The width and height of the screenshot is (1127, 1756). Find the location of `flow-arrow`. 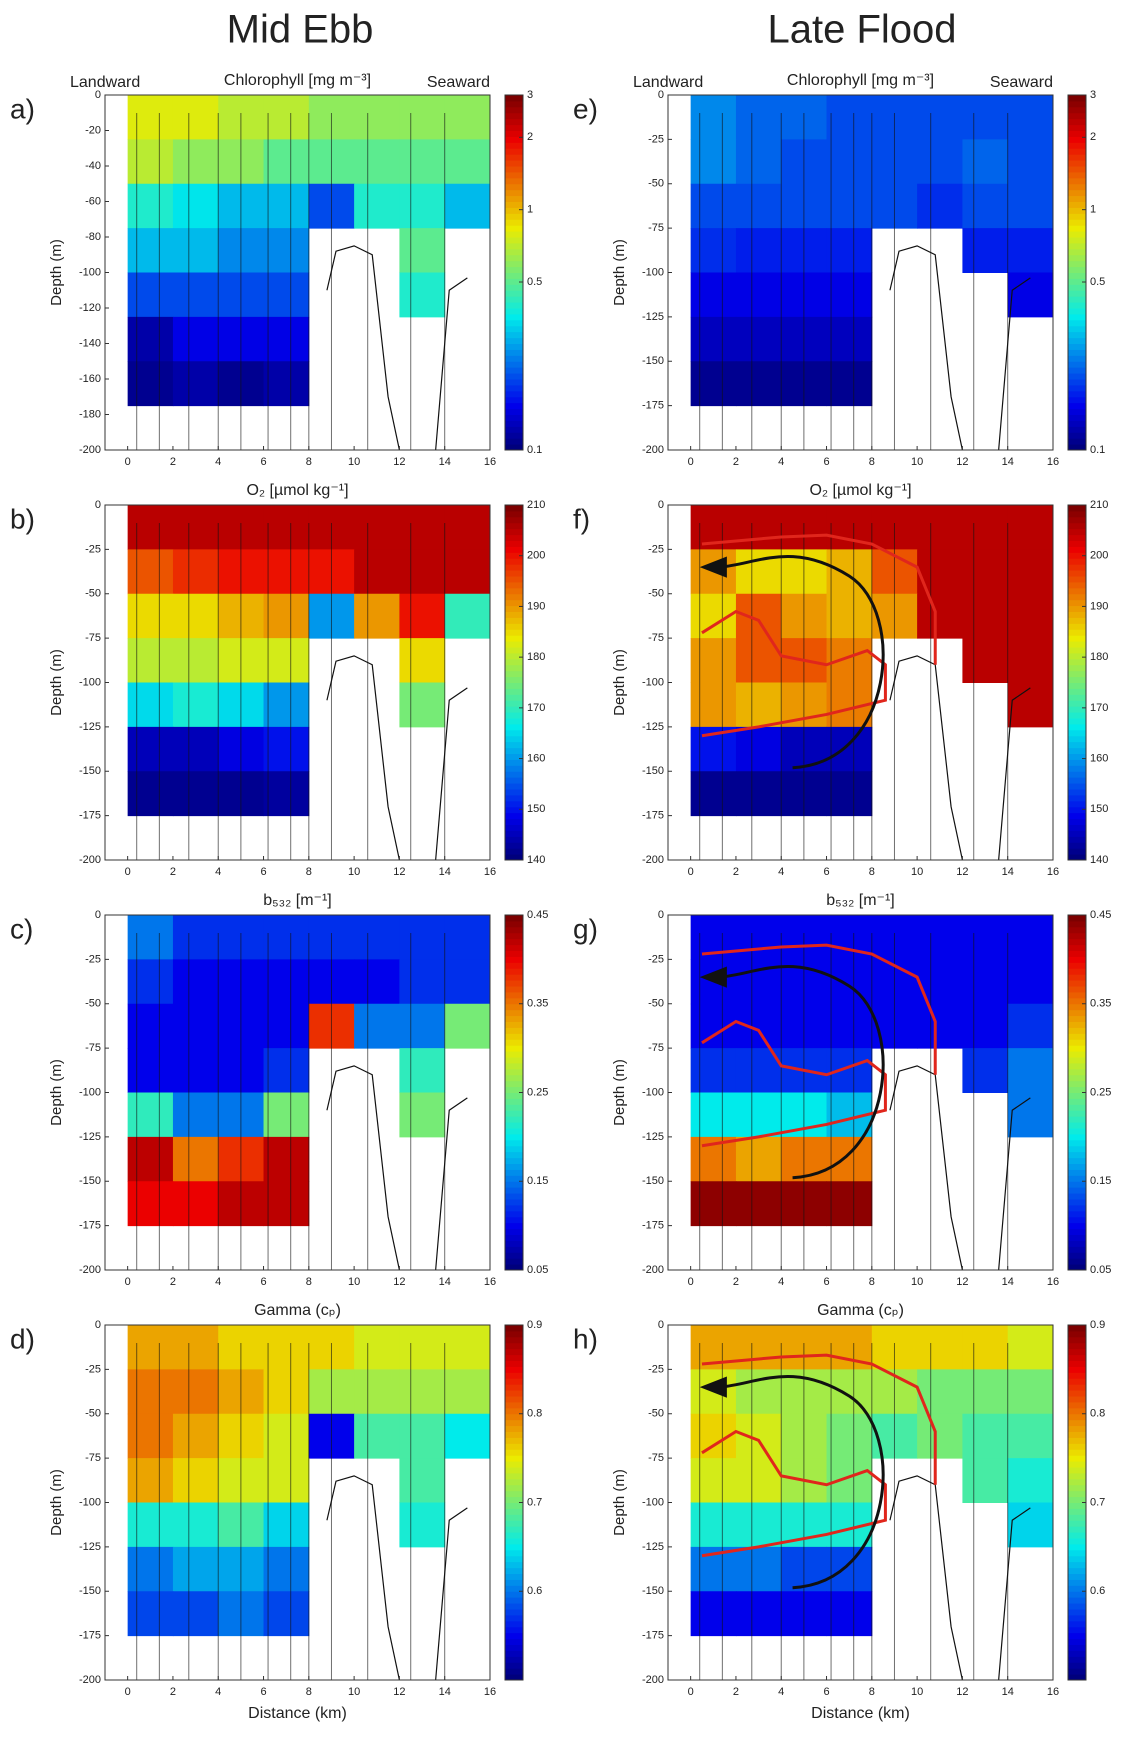

flow-arrow is located at coordinates (802, 1482).